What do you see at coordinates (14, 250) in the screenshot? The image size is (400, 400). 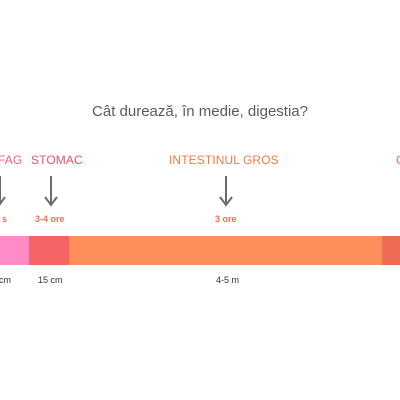 I see `bar-segment-esofag` at bounding box center [14, 250].